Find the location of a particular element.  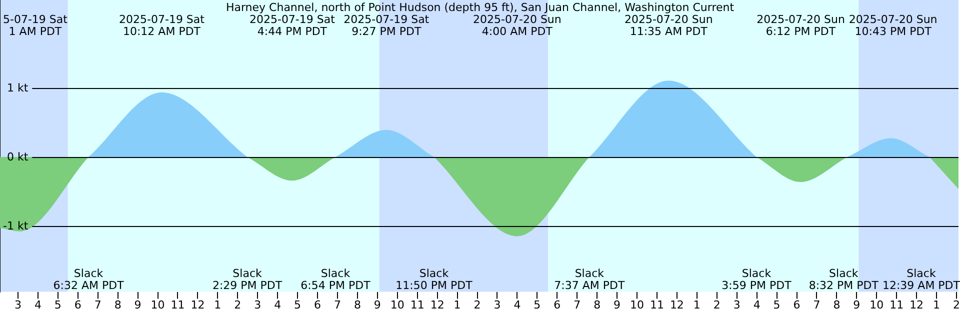

annotation: Slack 3:59 PM PDT is located at coordinates (757, 279).